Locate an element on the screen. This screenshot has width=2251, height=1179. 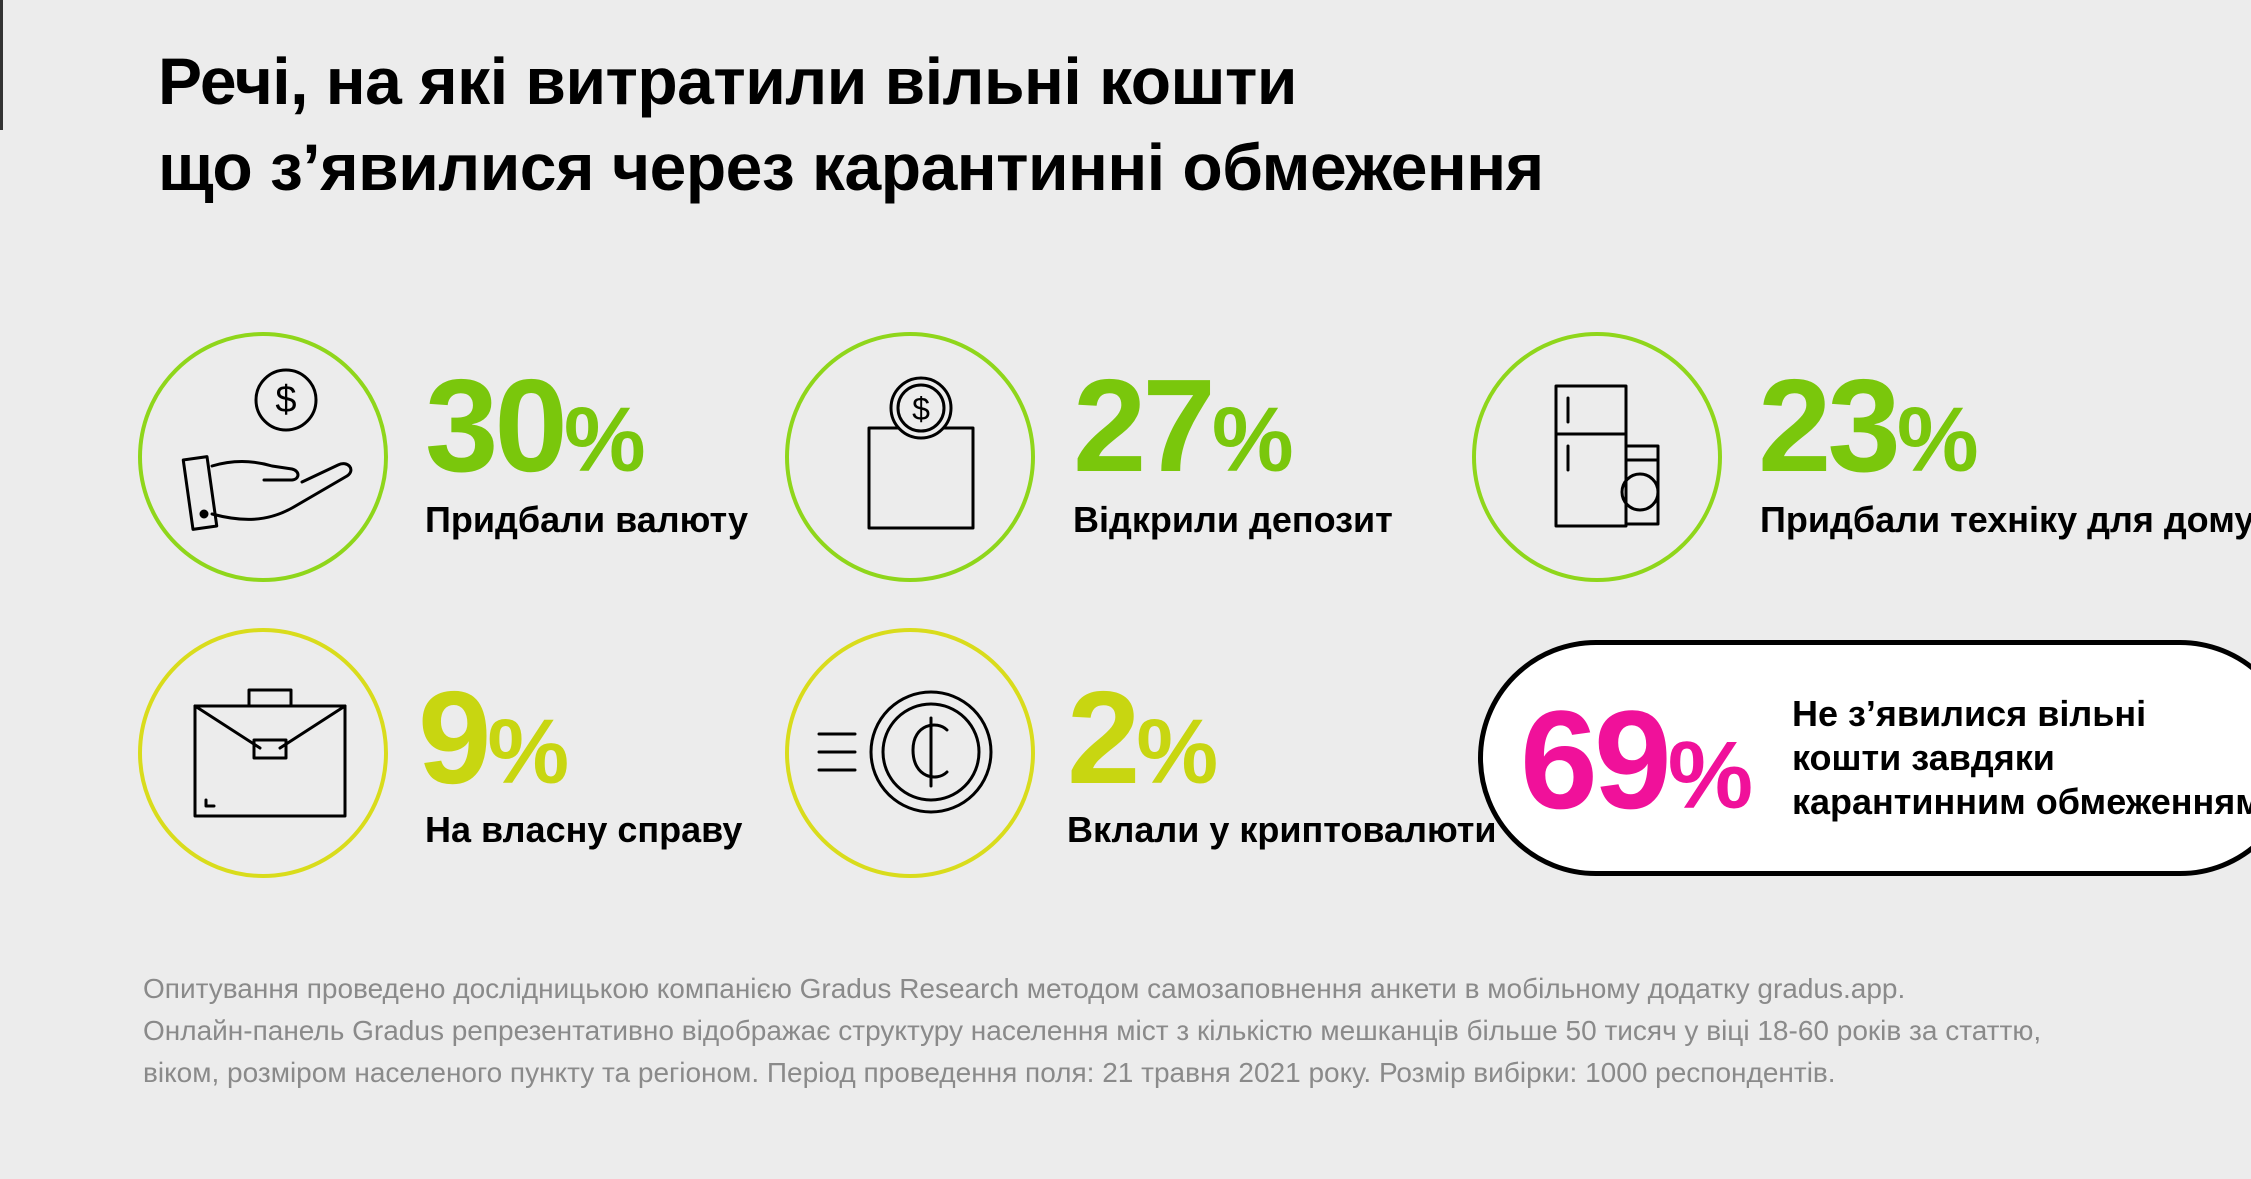
stat-value-currency: 30% is located at coordinates (535, 425).